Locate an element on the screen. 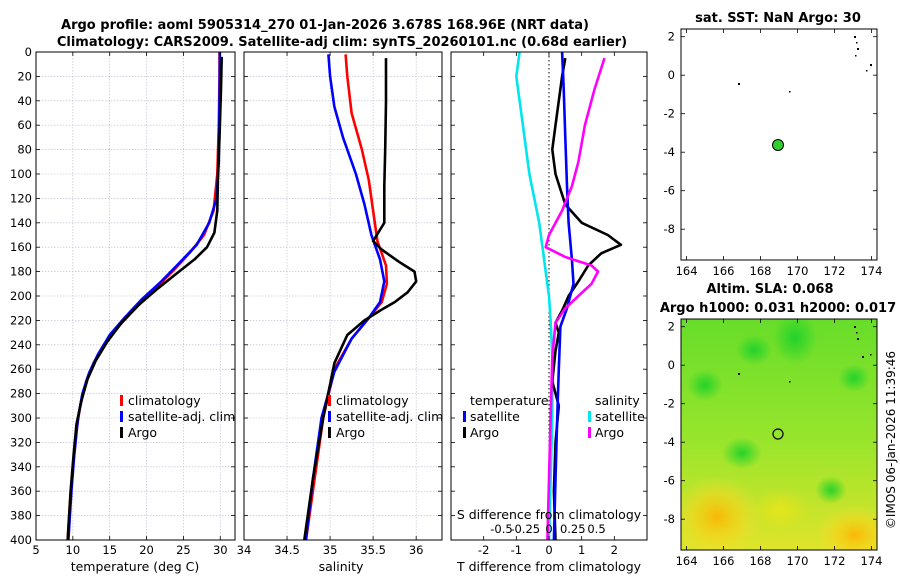 Image resolution: width=900 pixels, height=580 pixels. y-tick-label: 340 is located at coordinates (21, 467).